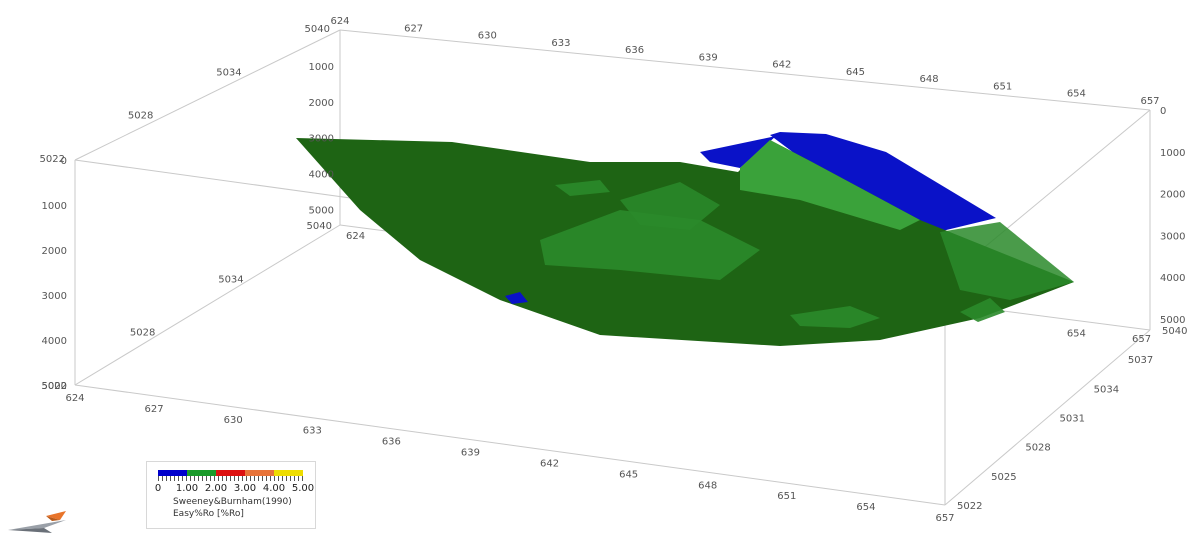 Image resolution: width=1200 pixels, height=541 pixels. What do you see at coordinates (1140, 360) in the screenshot?
I see `y-tick-label-right: 5037` at bounding box center [1140, 360].